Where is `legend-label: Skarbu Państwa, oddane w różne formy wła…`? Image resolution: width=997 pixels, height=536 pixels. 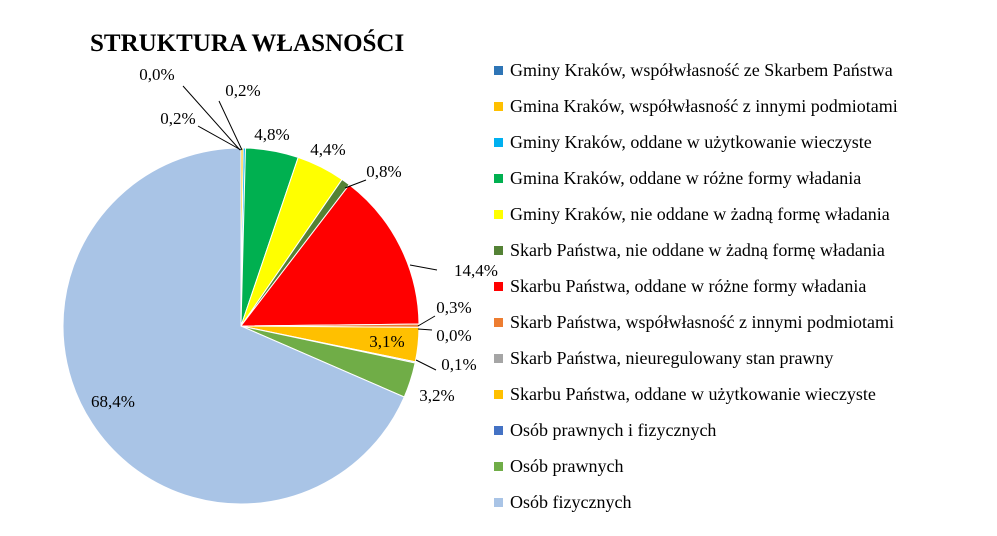
legend-label: Skarbu Państwa, oddane w różne formy wła… is located at coordinates (688, 286).